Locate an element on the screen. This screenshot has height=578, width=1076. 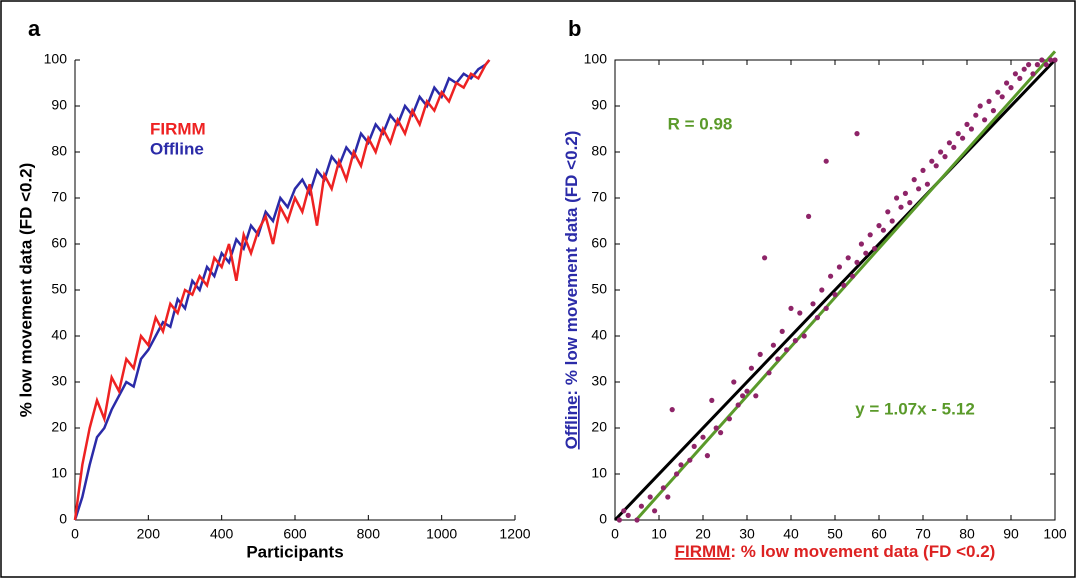
x-axis-label: FIRMM: % low movement data (FD <0.2) is located at coordinates (835, 551).